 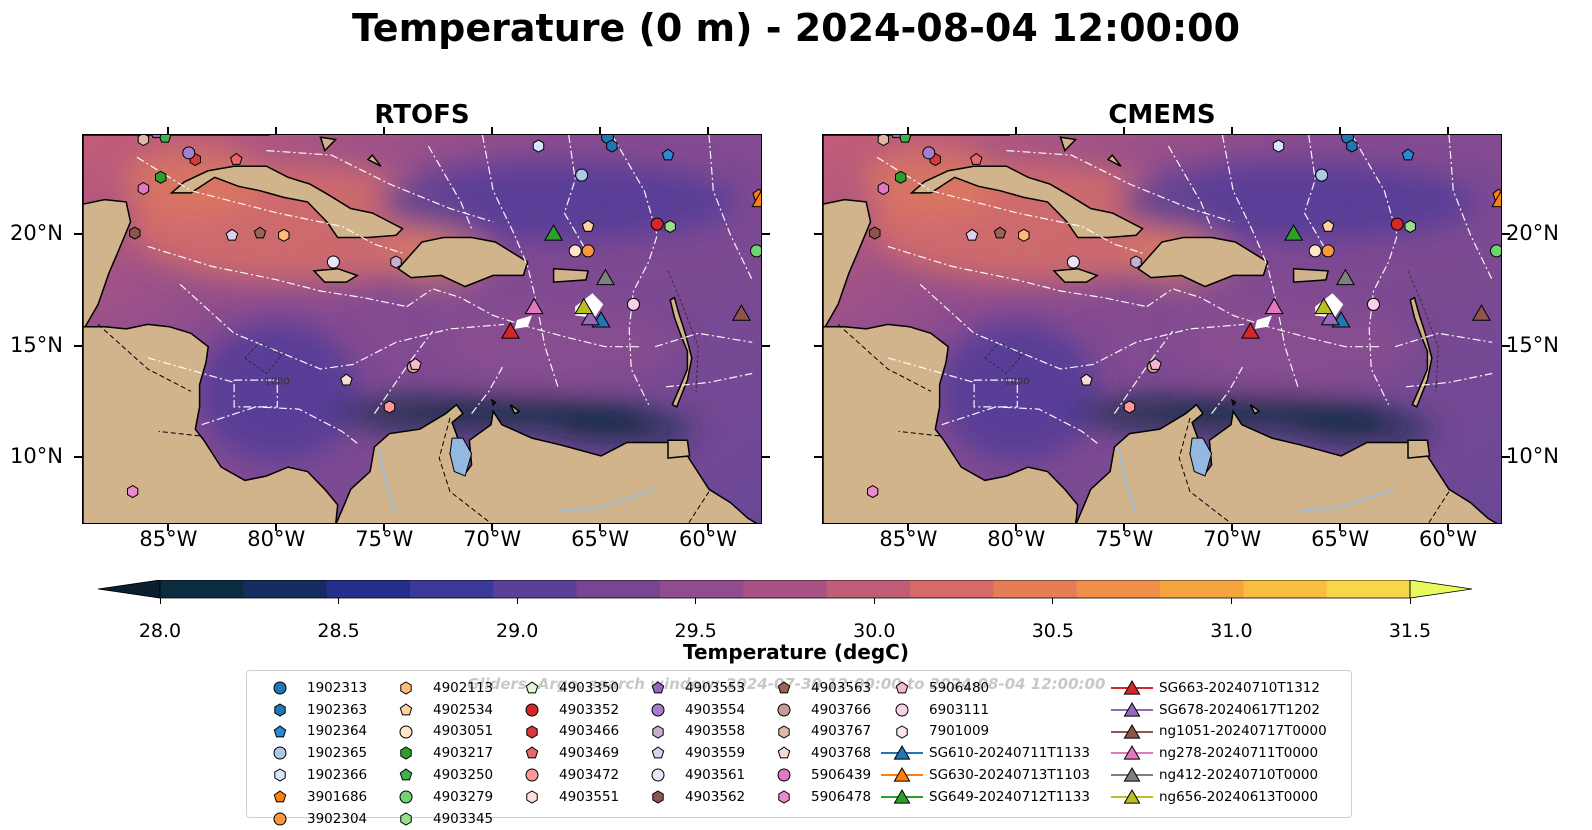 What do you see at coordinates (756, 199) in the screenshot?
I see `marker-sg630` at bounding box center [756, 199].